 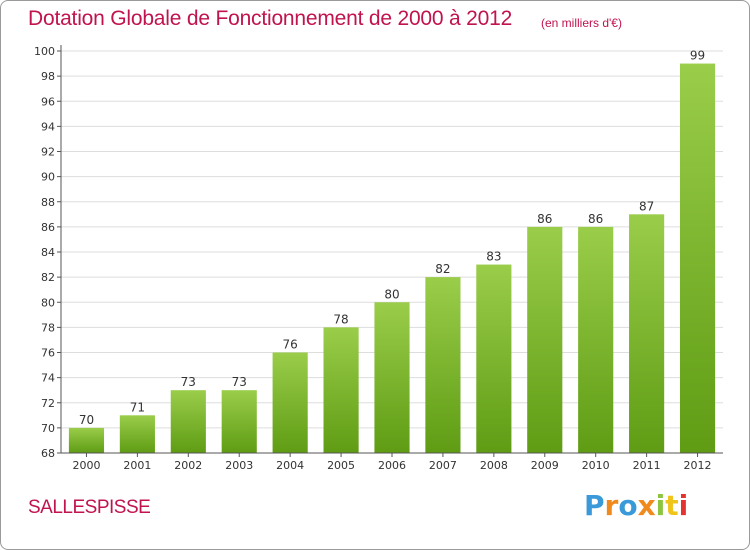 I want to click on x-tick-label: 2006, so click(x=392, y=465).